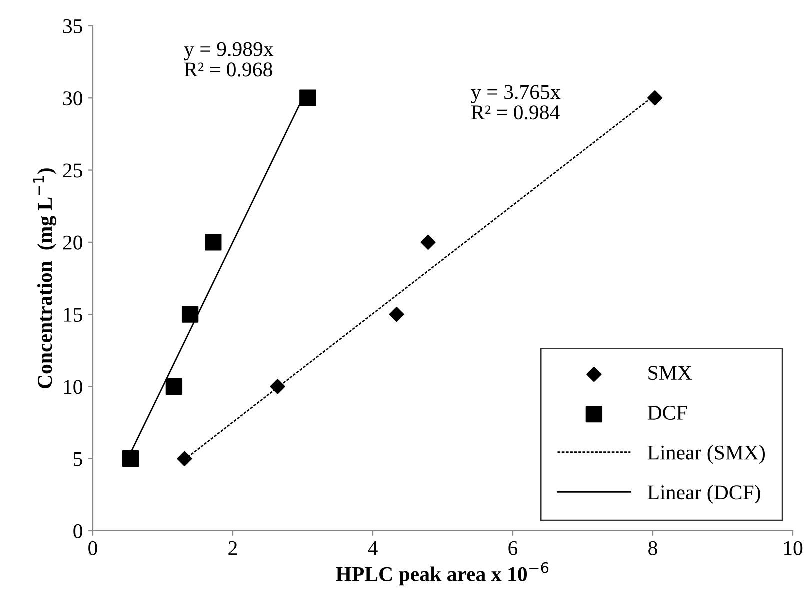  Describe the element at coordinates (45, 278) in the screenshot. I see `y-axis-title: Concentration (mg L$^{−1}$)` at that location.